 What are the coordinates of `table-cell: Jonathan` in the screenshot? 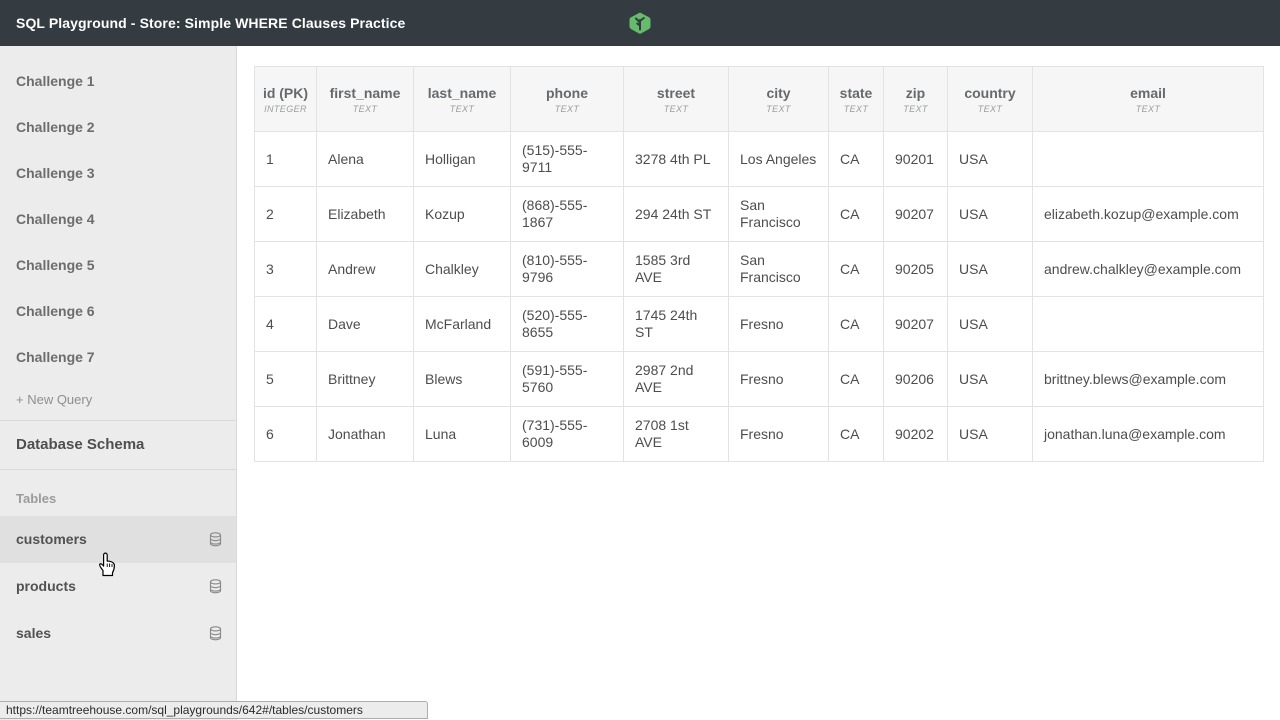 It's located at (365, 434).